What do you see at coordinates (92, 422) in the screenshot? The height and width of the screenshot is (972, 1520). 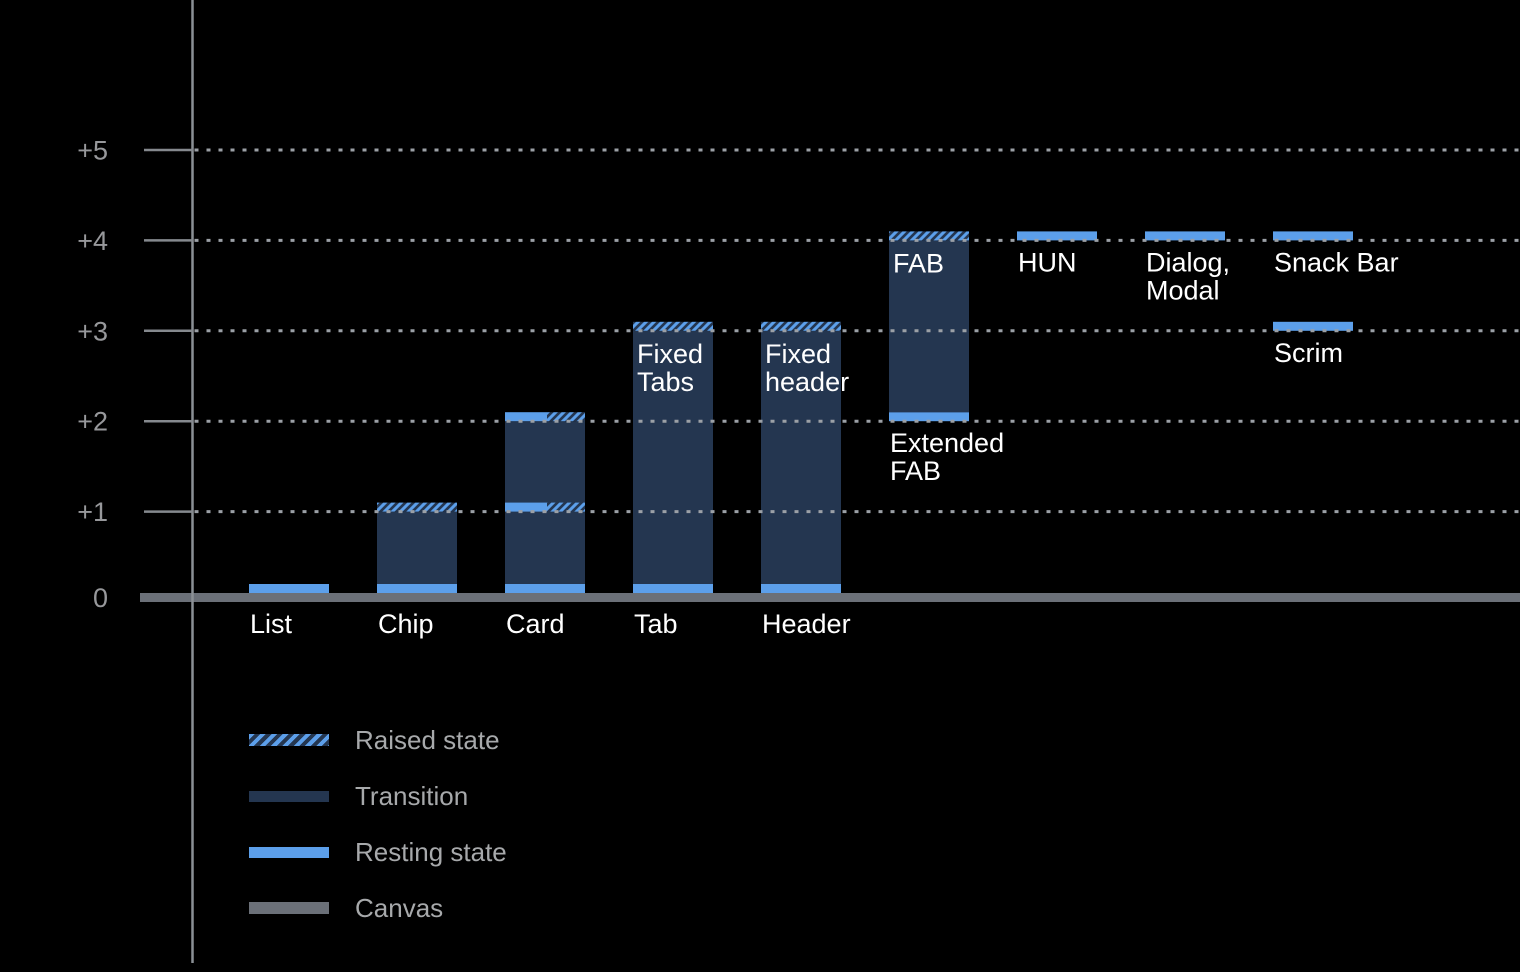 I see `axis-label-2: +2` at bounding box center [92, 422].